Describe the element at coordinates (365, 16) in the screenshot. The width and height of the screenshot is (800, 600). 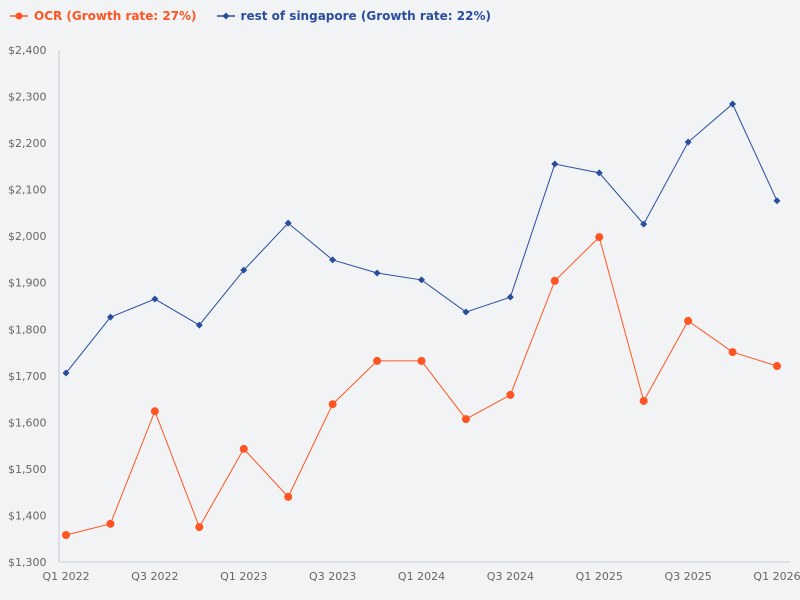
I see `legend-label-rest-of-singapore: rest of singapore (Growth rate: 22%)` at that location.